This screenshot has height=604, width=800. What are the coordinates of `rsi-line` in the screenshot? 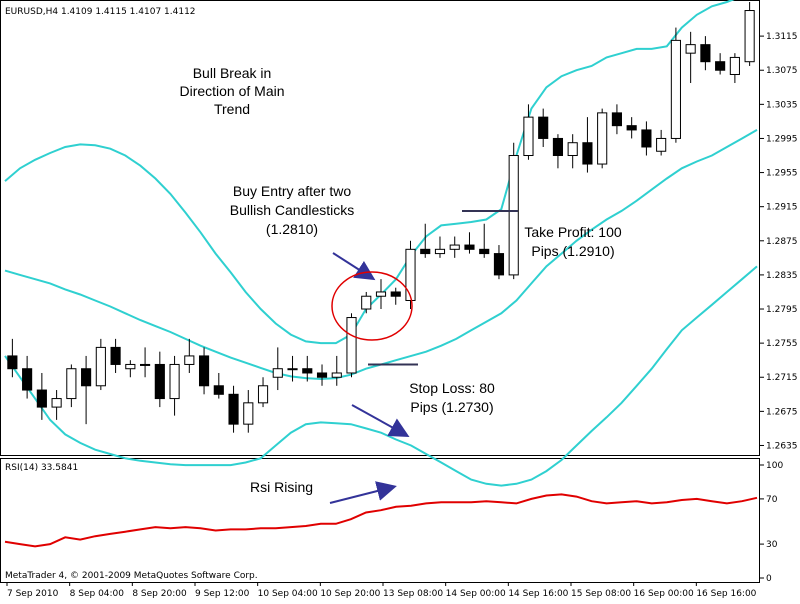 It's located at (381, 520).